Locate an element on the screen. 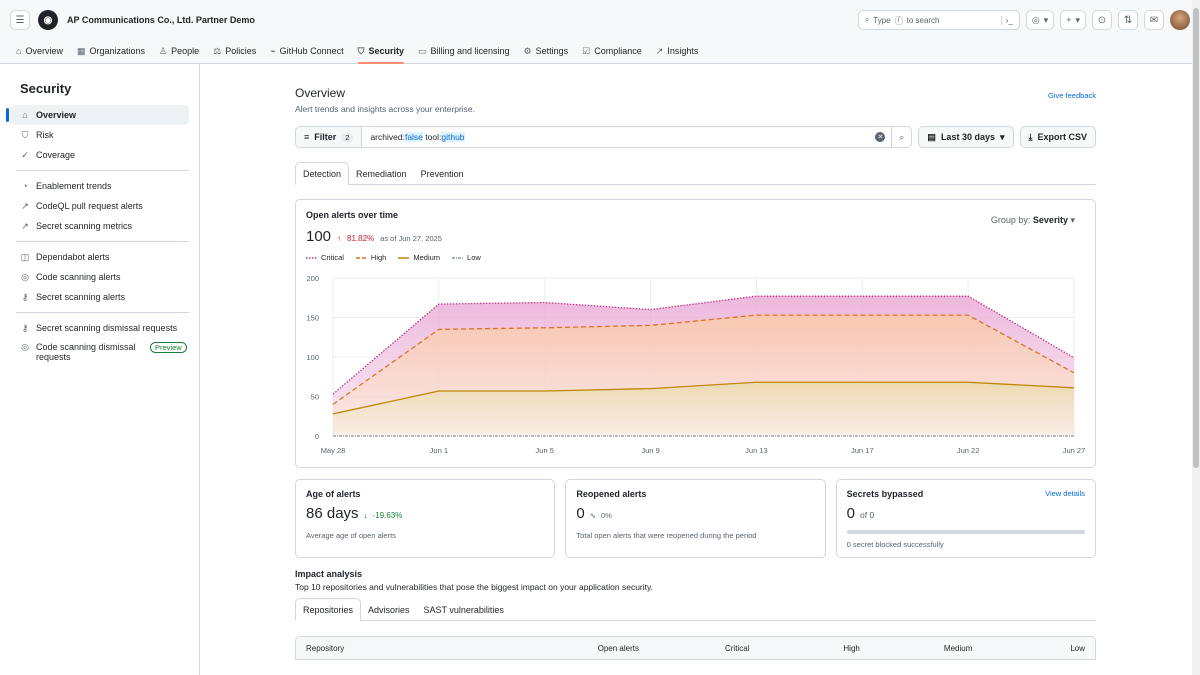 The height and width of the screenshot is (675, 1200). sidebar-item-secret-dismissal-requests: ⚷ Secret scanning dismissal requests is located at coordinates (99, 328).